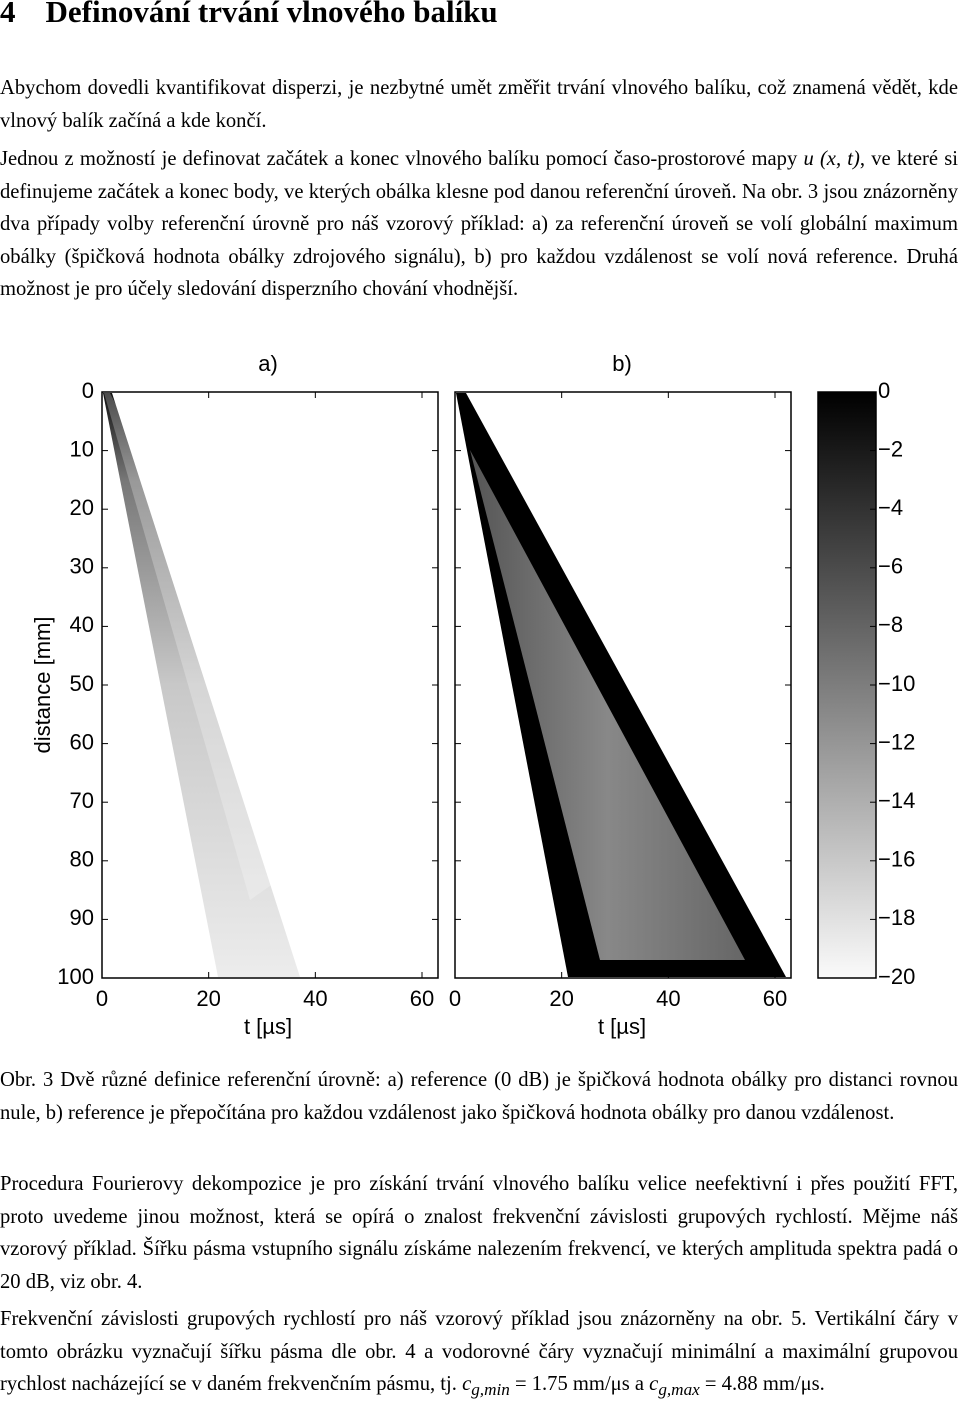 The image size is (960, 1426). Describe the element at coordinates (896, 859) in the screenshot. I see `colorbar-tick-label: −16` at that location.